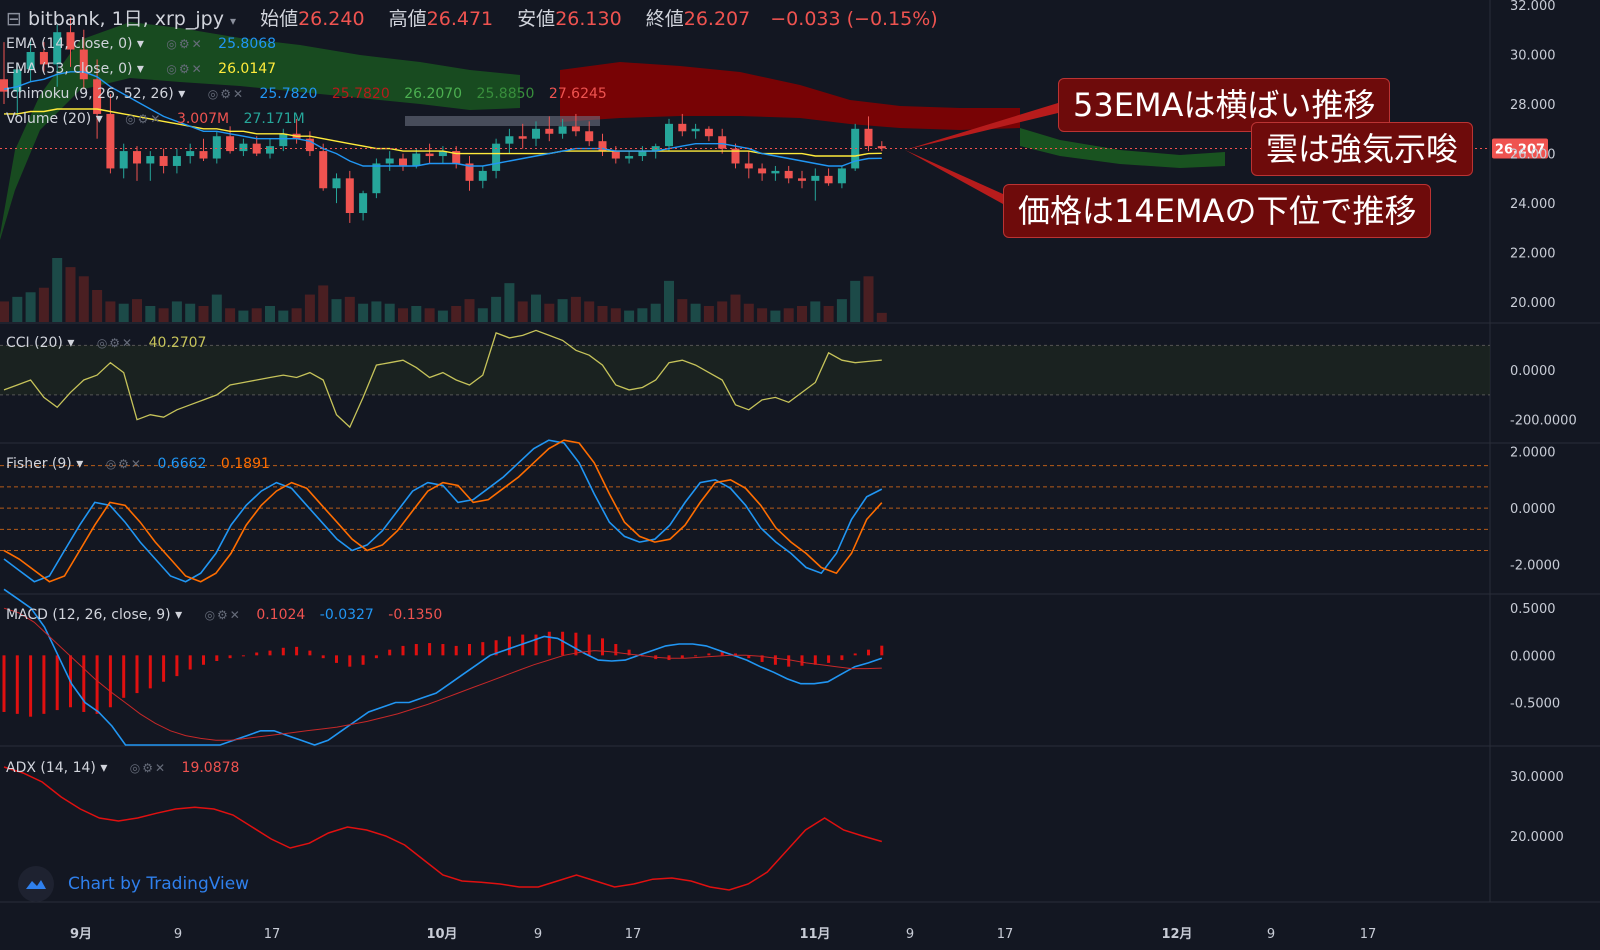 The width and height of the screenshot is (1600, 950). I want to click on legend-ema53: EMA (53, close, 0) ▾ ◎⚙✕ 26.0147, so click(141, 69).